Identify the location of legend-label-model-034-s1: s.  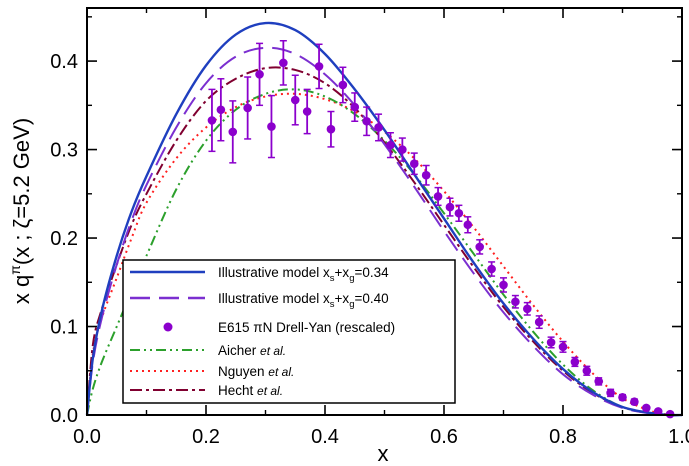
(332, 278).